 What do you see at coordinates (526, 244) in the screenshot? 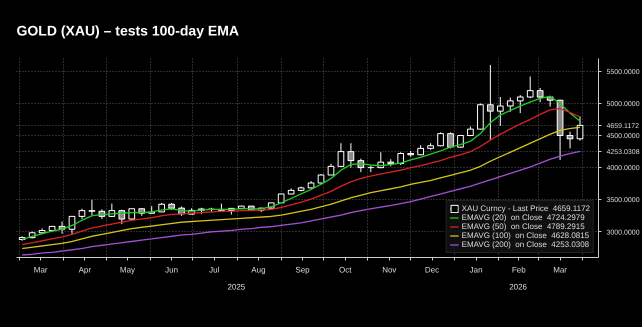
I see `legend-label: EMAVG (200) on Close 4253.0308` at bounding box center [526, 244].